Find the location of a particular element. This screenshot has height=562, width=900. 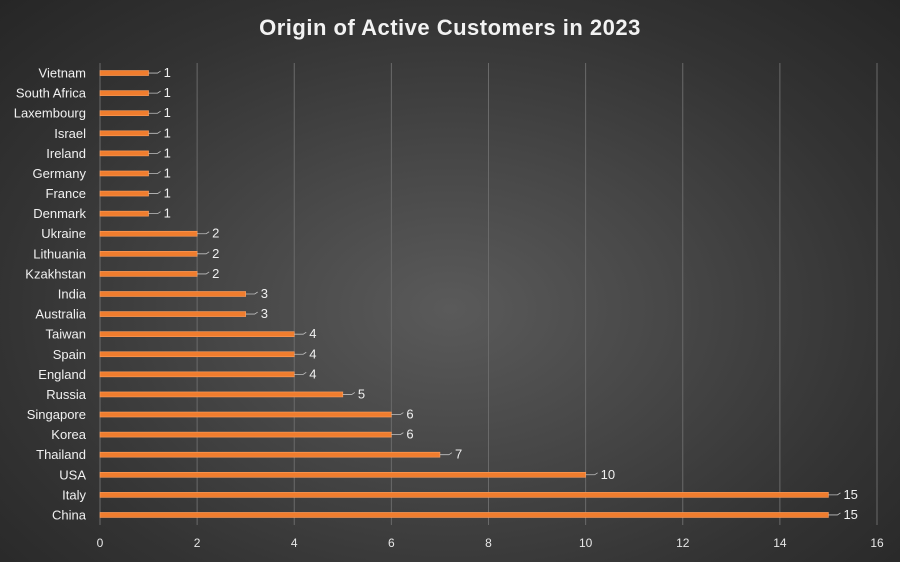

category-label: Laxembourg is located at coordinates (50, 113).